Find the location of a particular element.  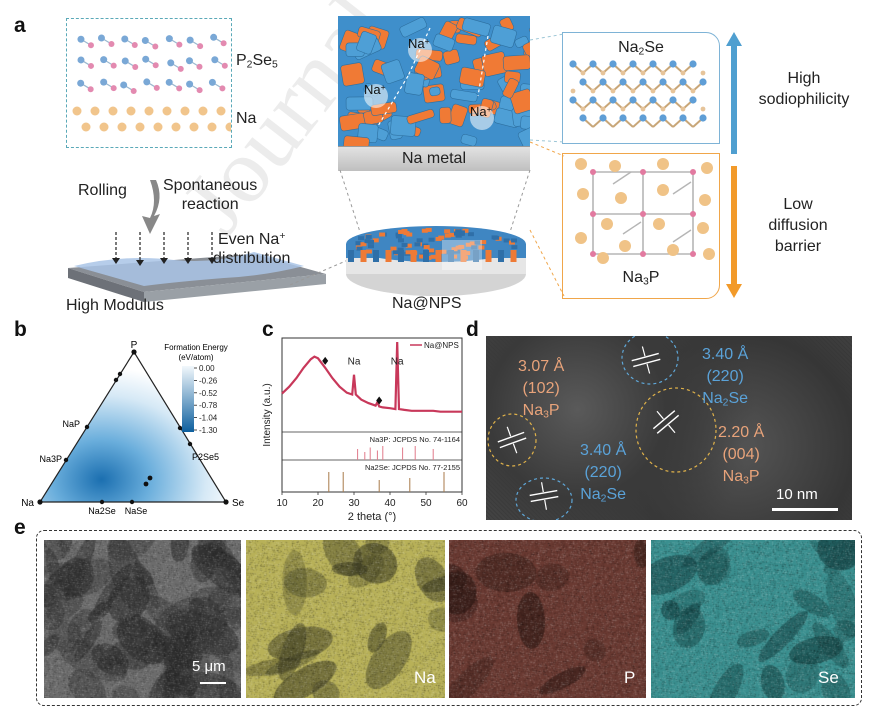

low-diffusion-barrier-label: Low diffusion barrier is located at coordinates (798, 225).